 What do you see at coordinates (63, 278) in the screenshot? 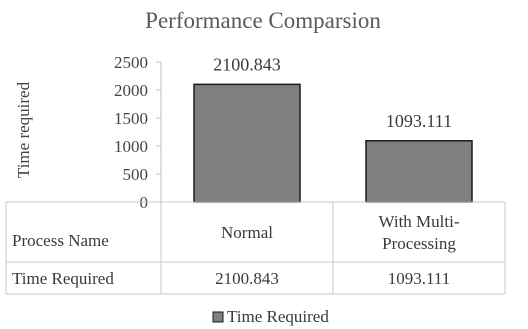
I see `table-row-label: Time Required` at bounding box center [63, 278].